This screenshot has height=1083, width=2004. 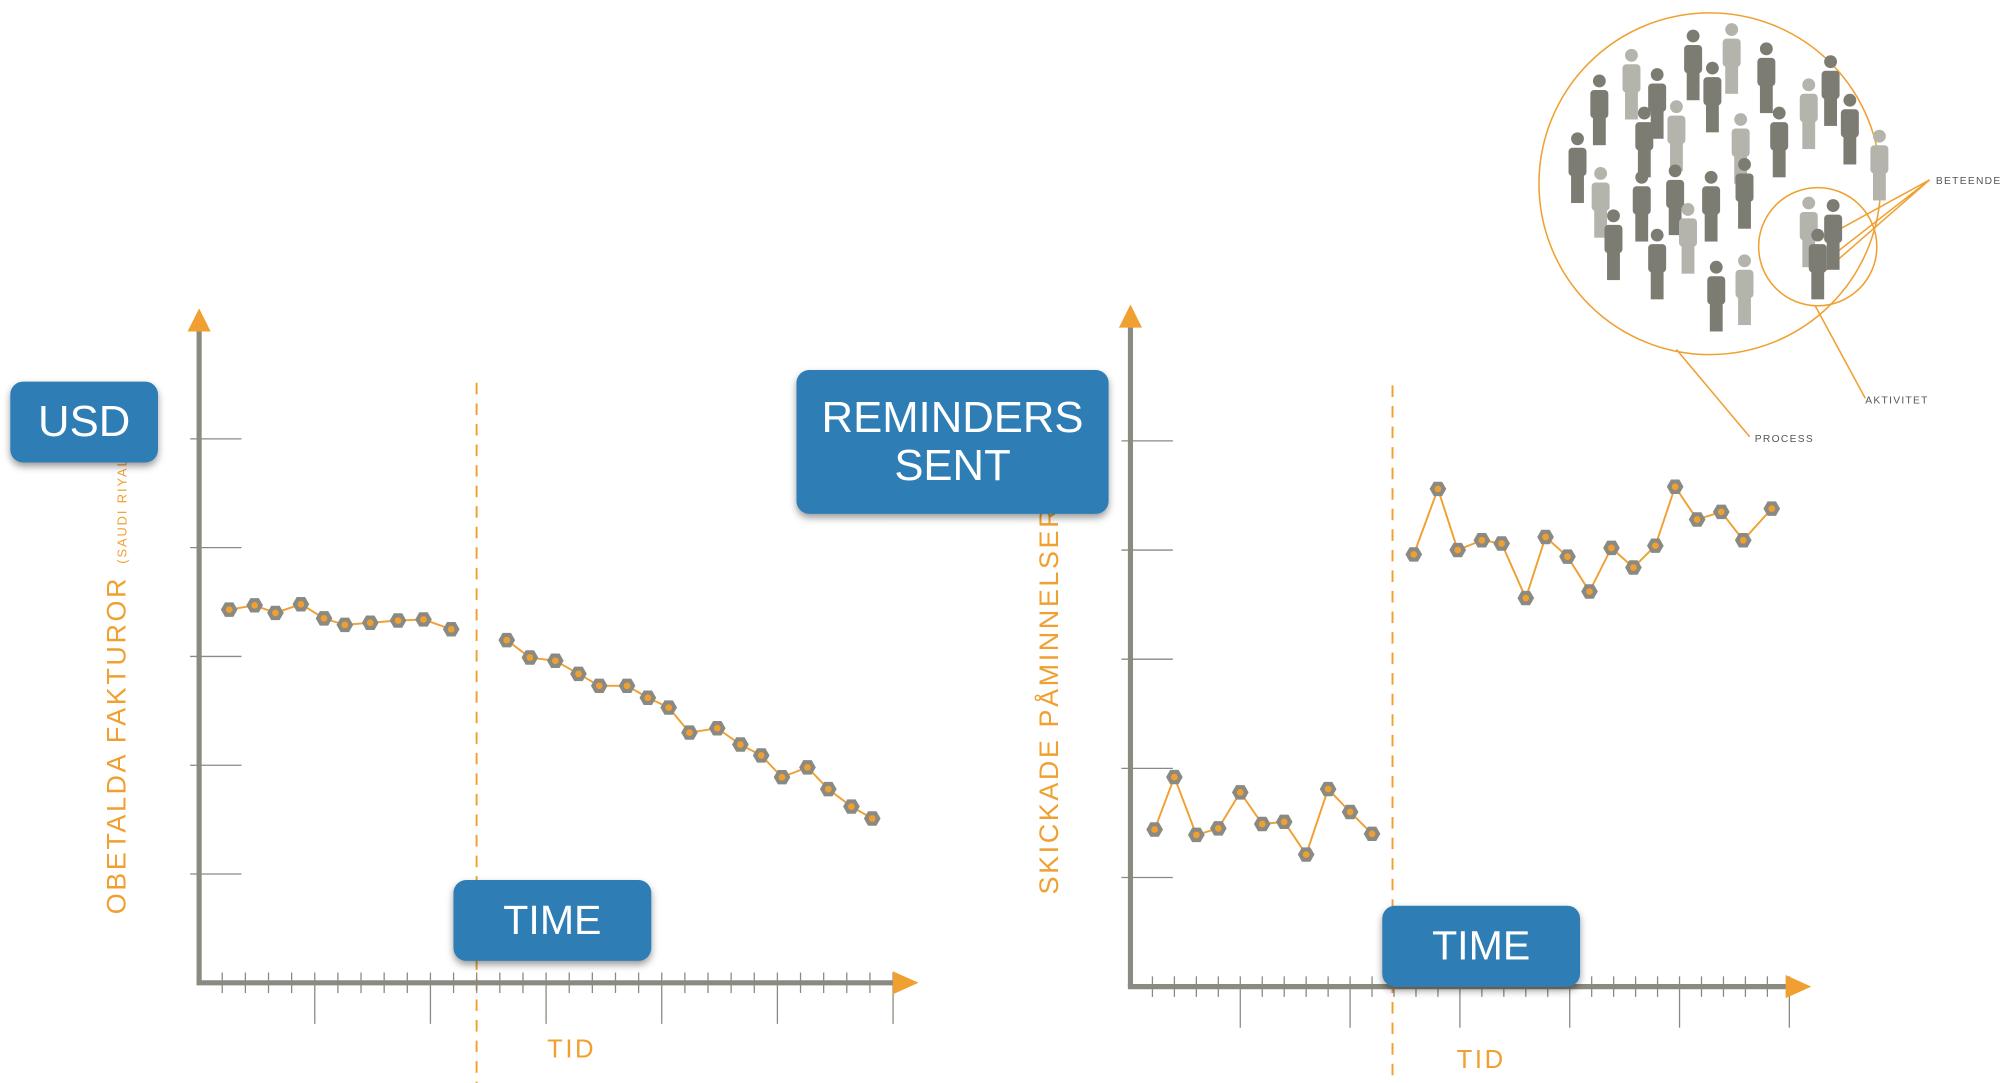 What do you see at coordinates (1896, 401) in the screenshot?
I see `diagram-label: AKTIVITET` at bounding box center [1896, 401].